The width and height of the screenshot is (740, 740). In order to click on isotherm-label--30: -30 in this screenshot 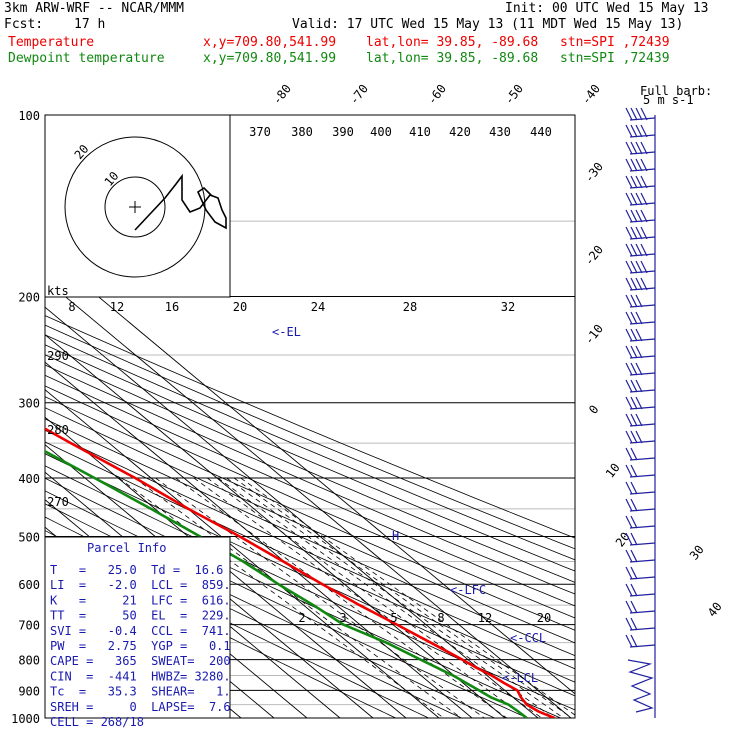, I will do `click(594, 173)`.